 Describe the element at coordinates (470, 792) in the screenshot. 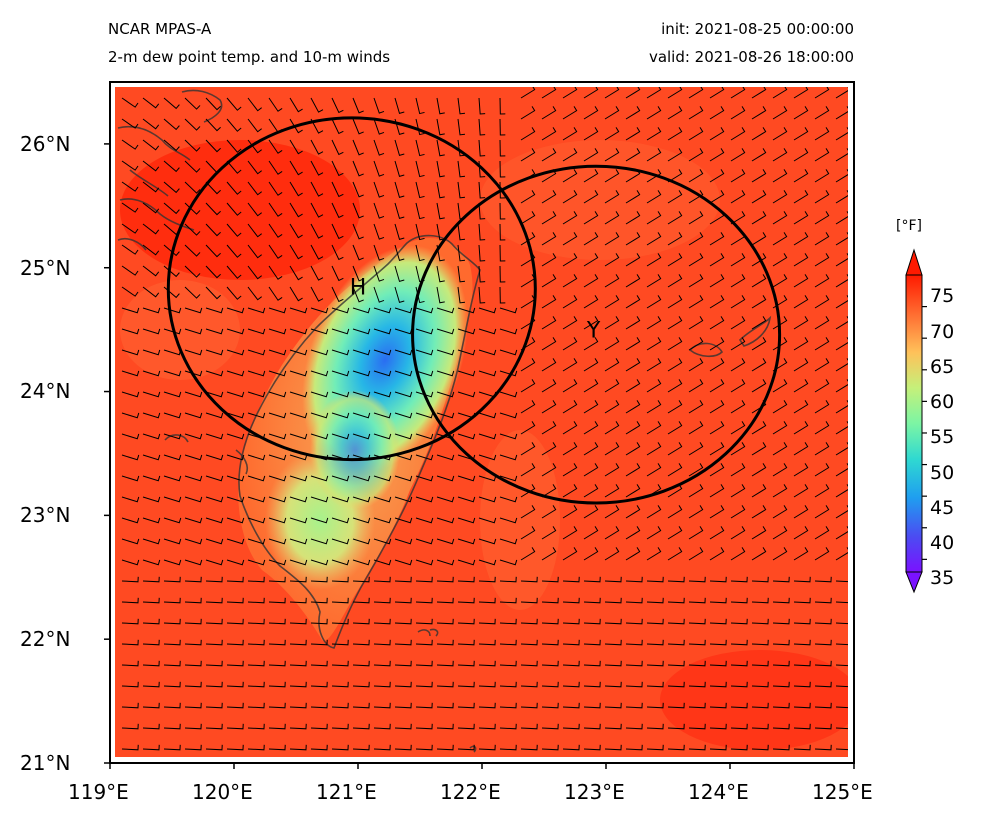

I see `x-tick-label: 122°E` at that location.